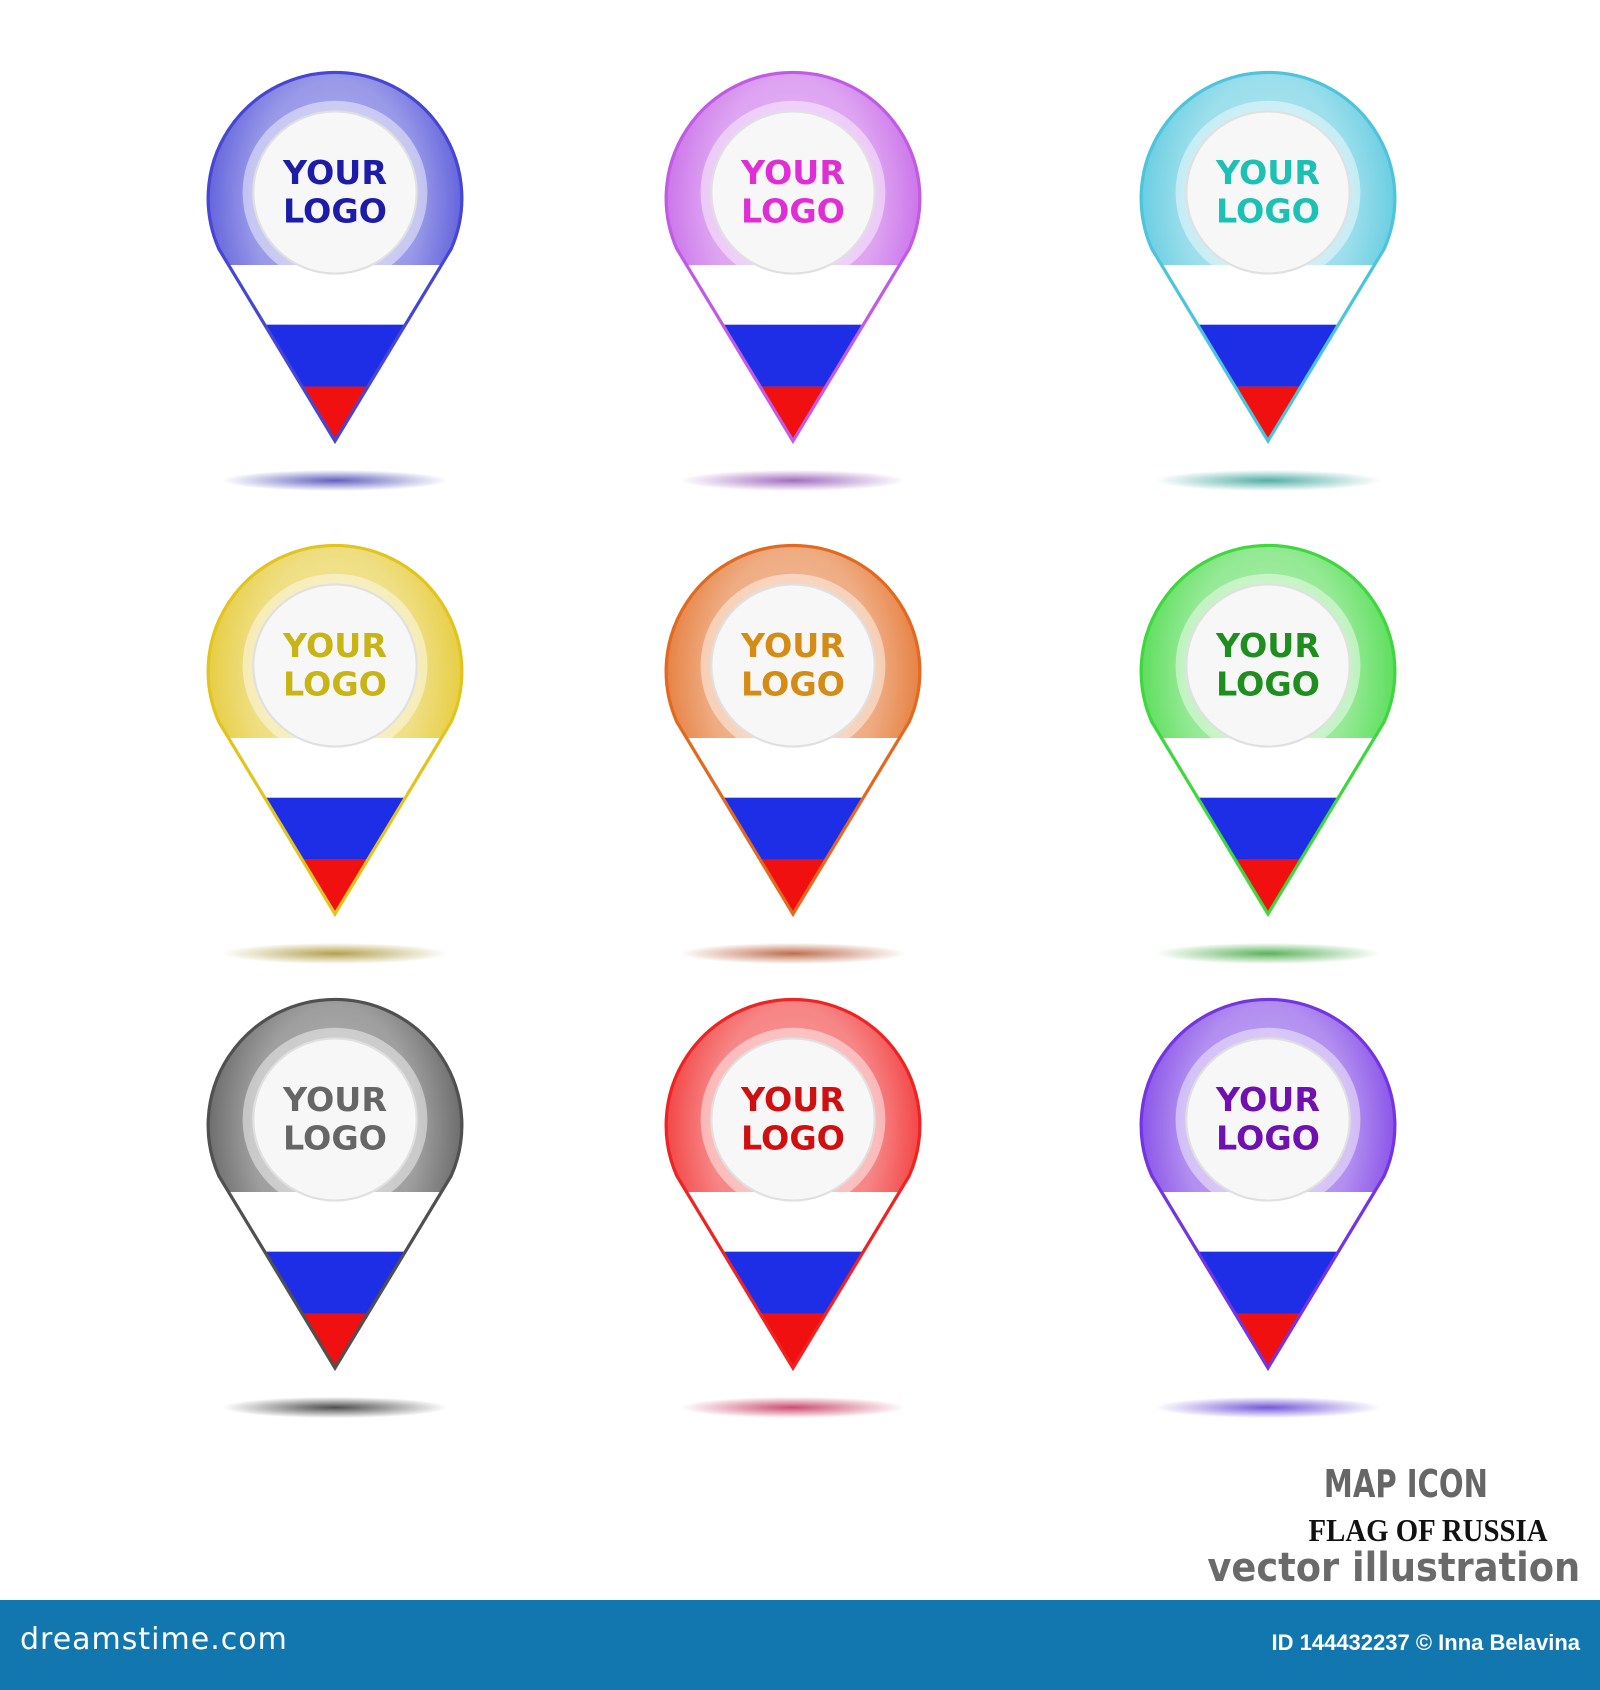 Image resolution: width=1600 pixels, height=1690 pixels. Describe the element at coordinates (1426, 1642) in the screenshot. I see `image-credit: ID 144432237 © Inna Belavina` at that location.